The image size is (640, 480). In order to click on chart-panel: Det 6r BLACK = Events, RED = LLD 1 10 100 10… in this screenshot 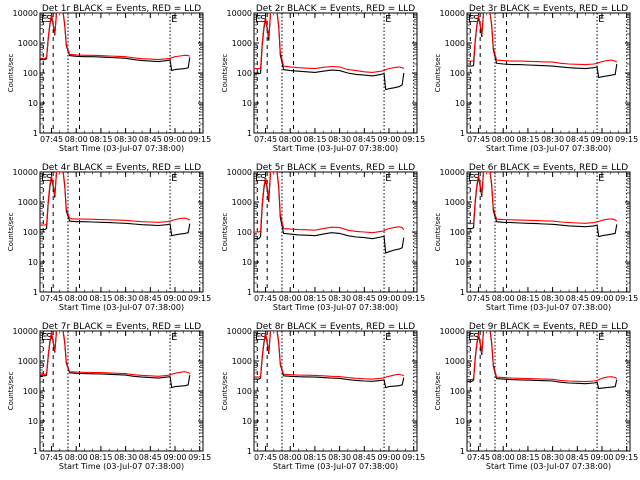, I will do `click(536, 237)`.